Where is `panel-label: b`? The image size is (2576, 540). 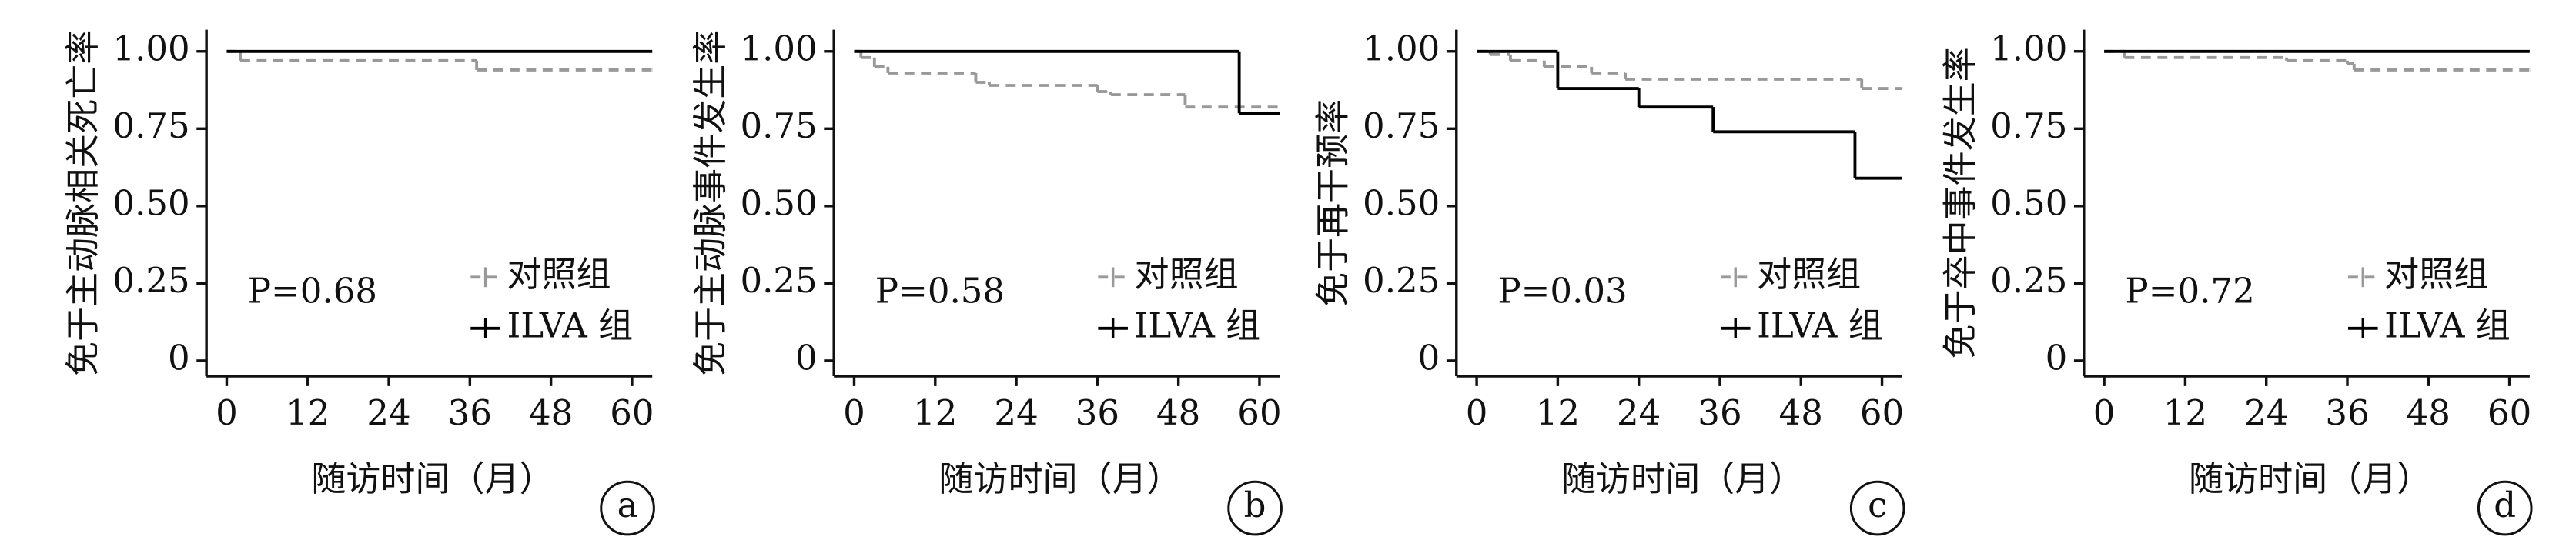 panel-label: b is located at coordinates (1255, 505).